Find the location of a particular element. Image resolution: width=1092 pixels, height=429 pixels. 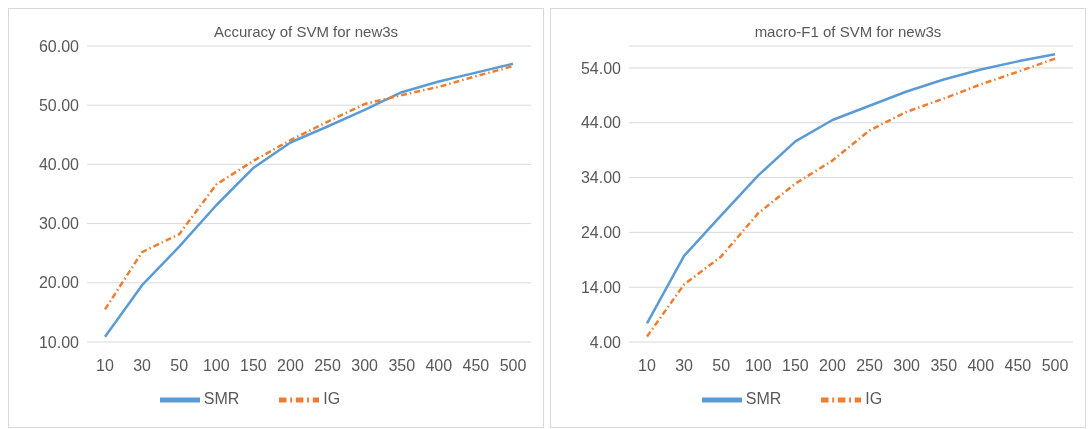

y-tick-label: 20.00 is located at coordinates (59, 283).